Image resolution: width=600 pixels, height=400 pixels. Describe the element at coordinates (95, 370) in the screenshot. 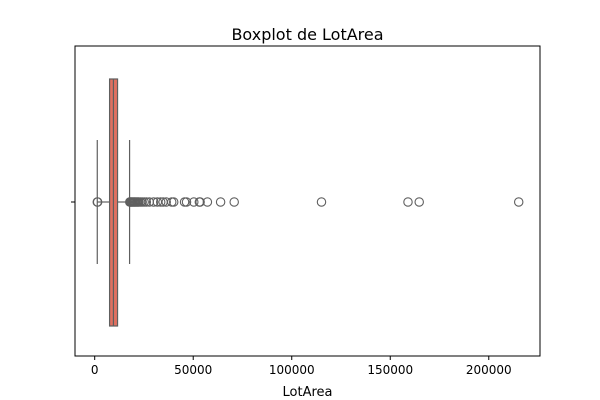

I see `x-tick-label: 0` at that location.